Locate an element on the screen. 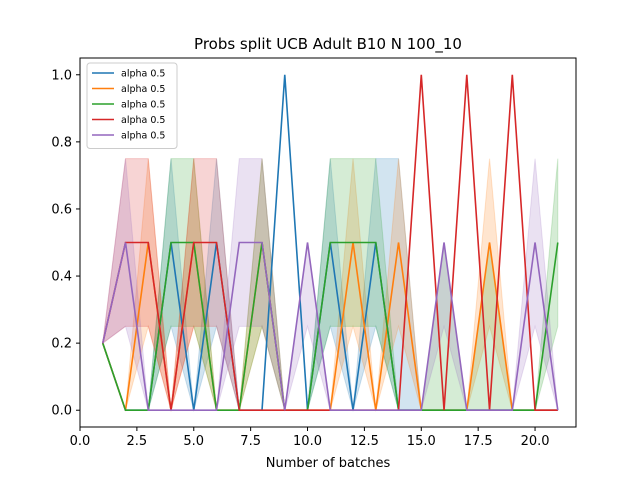  legend-box is located at coordinates (132, 105).